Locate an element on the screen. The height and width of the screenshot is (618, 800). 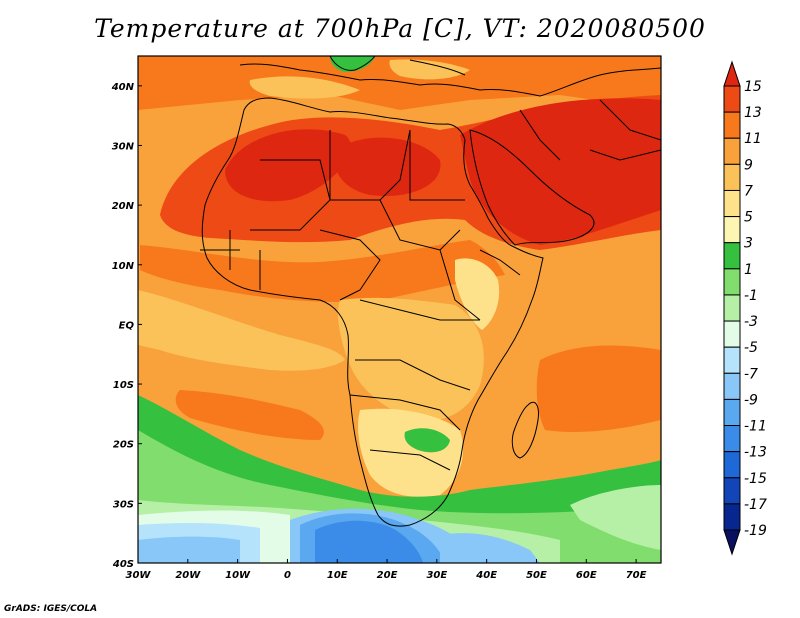
lat-tick-label: 10N is located at coordinates (123, 266).